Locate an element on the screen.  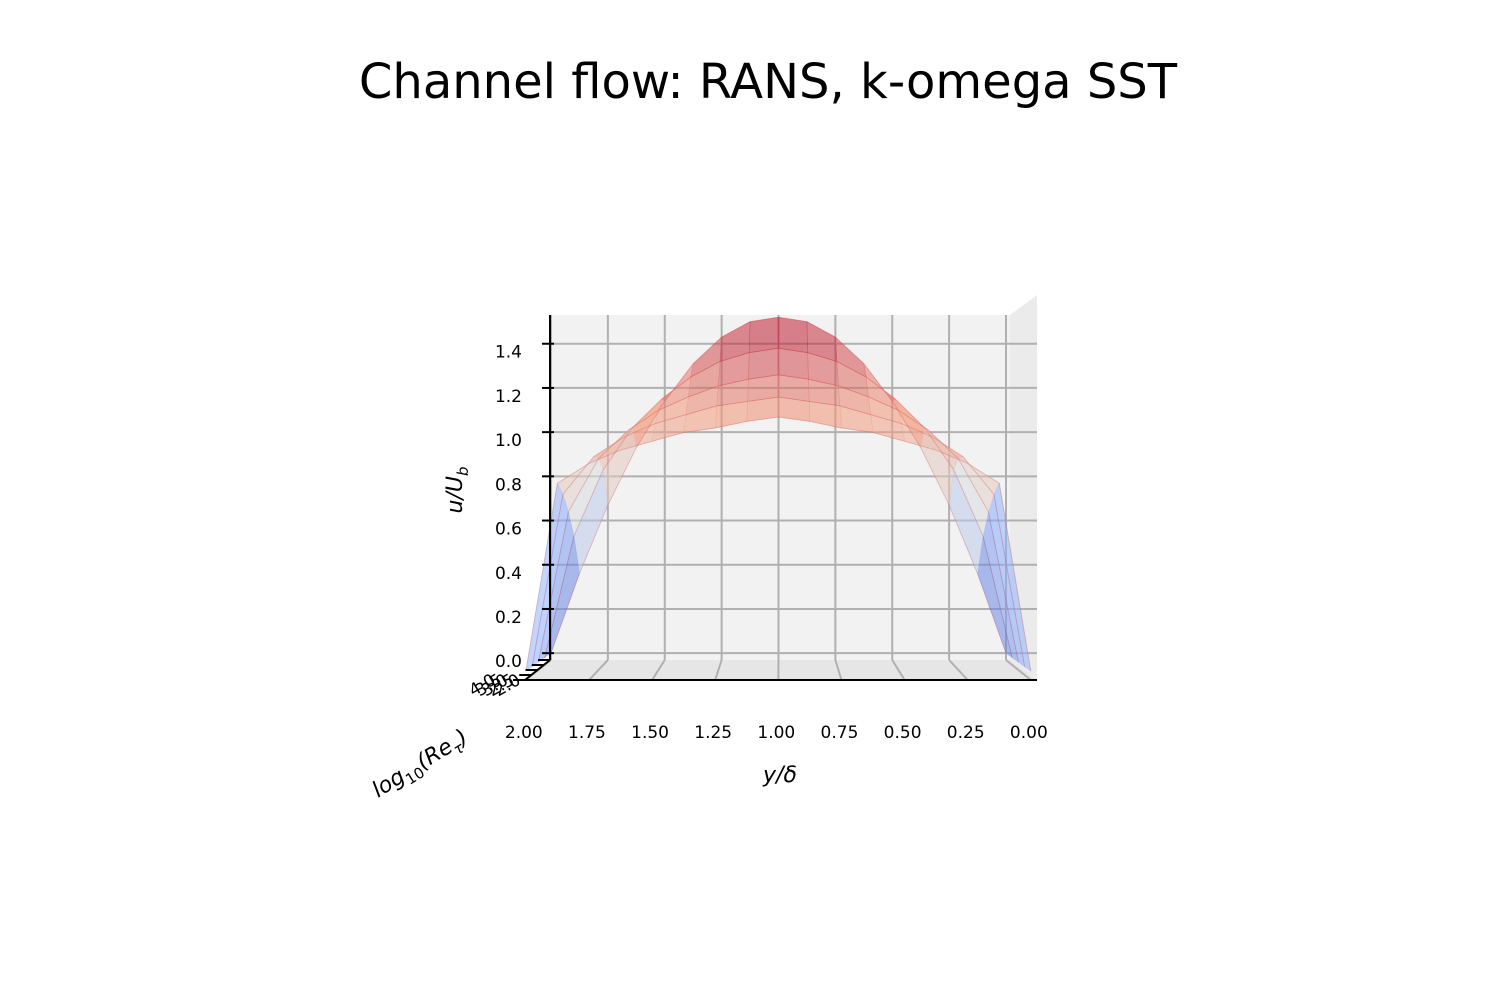
surface is located at coordinates (778, 494).